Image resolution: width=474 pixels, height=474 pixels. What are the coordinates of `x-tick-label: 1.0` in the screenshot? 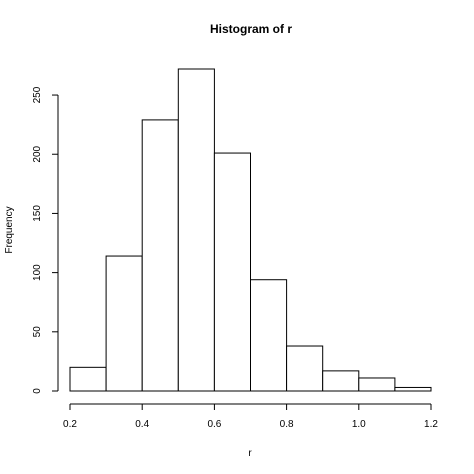 It's located at (359, 424).